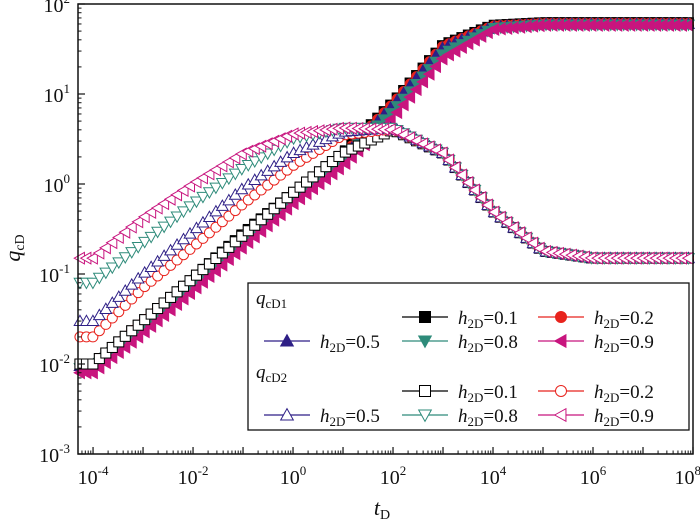 This screenshot has height=522, width=700. I want to click on x-tick-label: 10⁻², so click(193, 476).